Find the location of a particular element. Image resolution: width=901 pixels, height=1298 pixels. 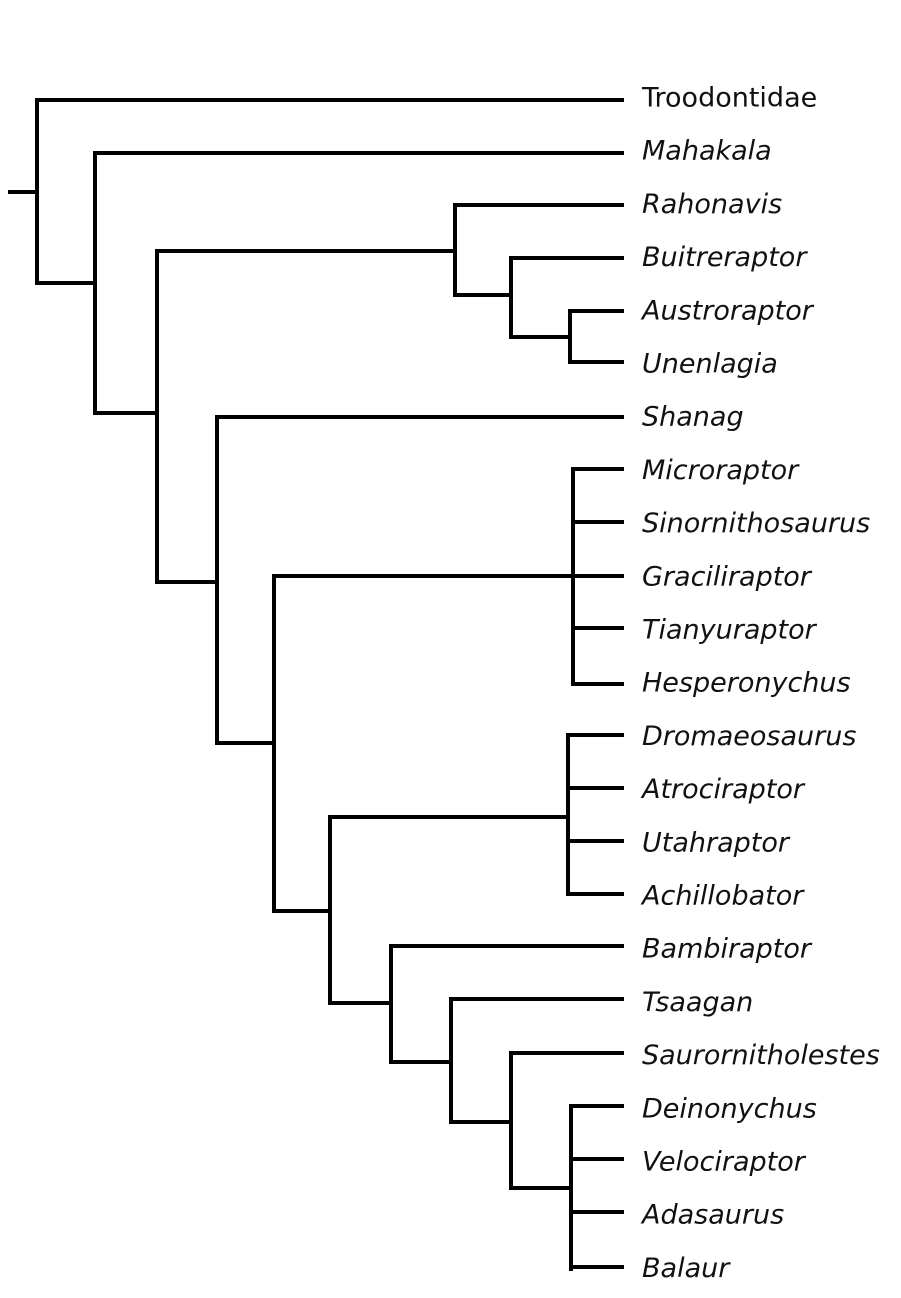

taxon-label: Saurornitholestes is located at coordinates (761, 1055).